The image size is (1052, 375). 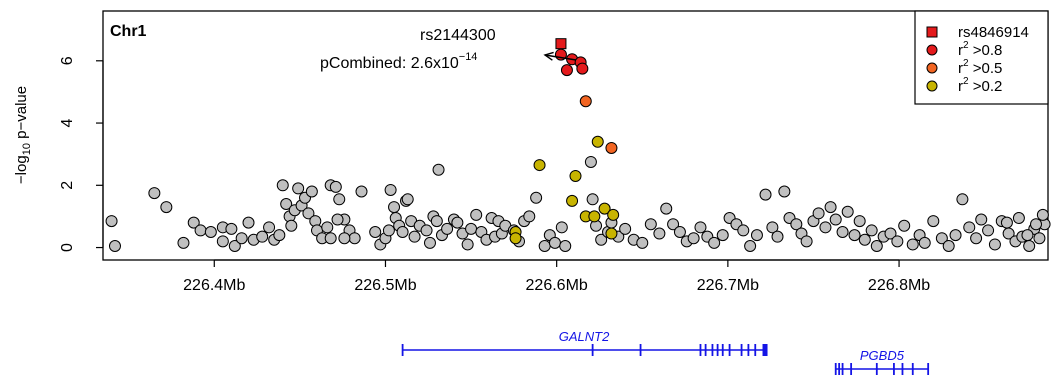 I want to click on annotation-pvalue-exponent: −14, so click(x=468, y=57).